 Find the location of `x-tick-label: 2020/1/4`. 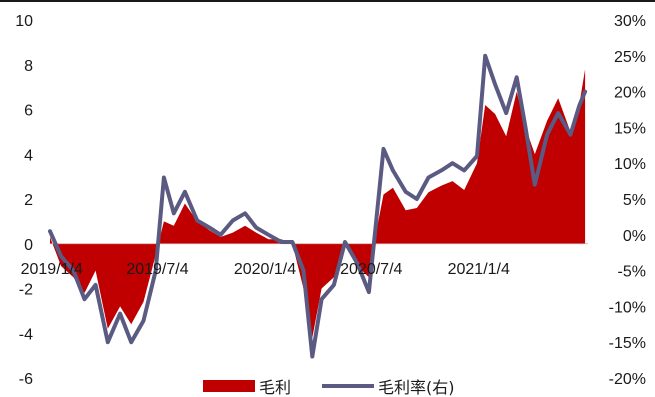

x-tick-label: 2020/1/4 is located at coordinates (265, 269).